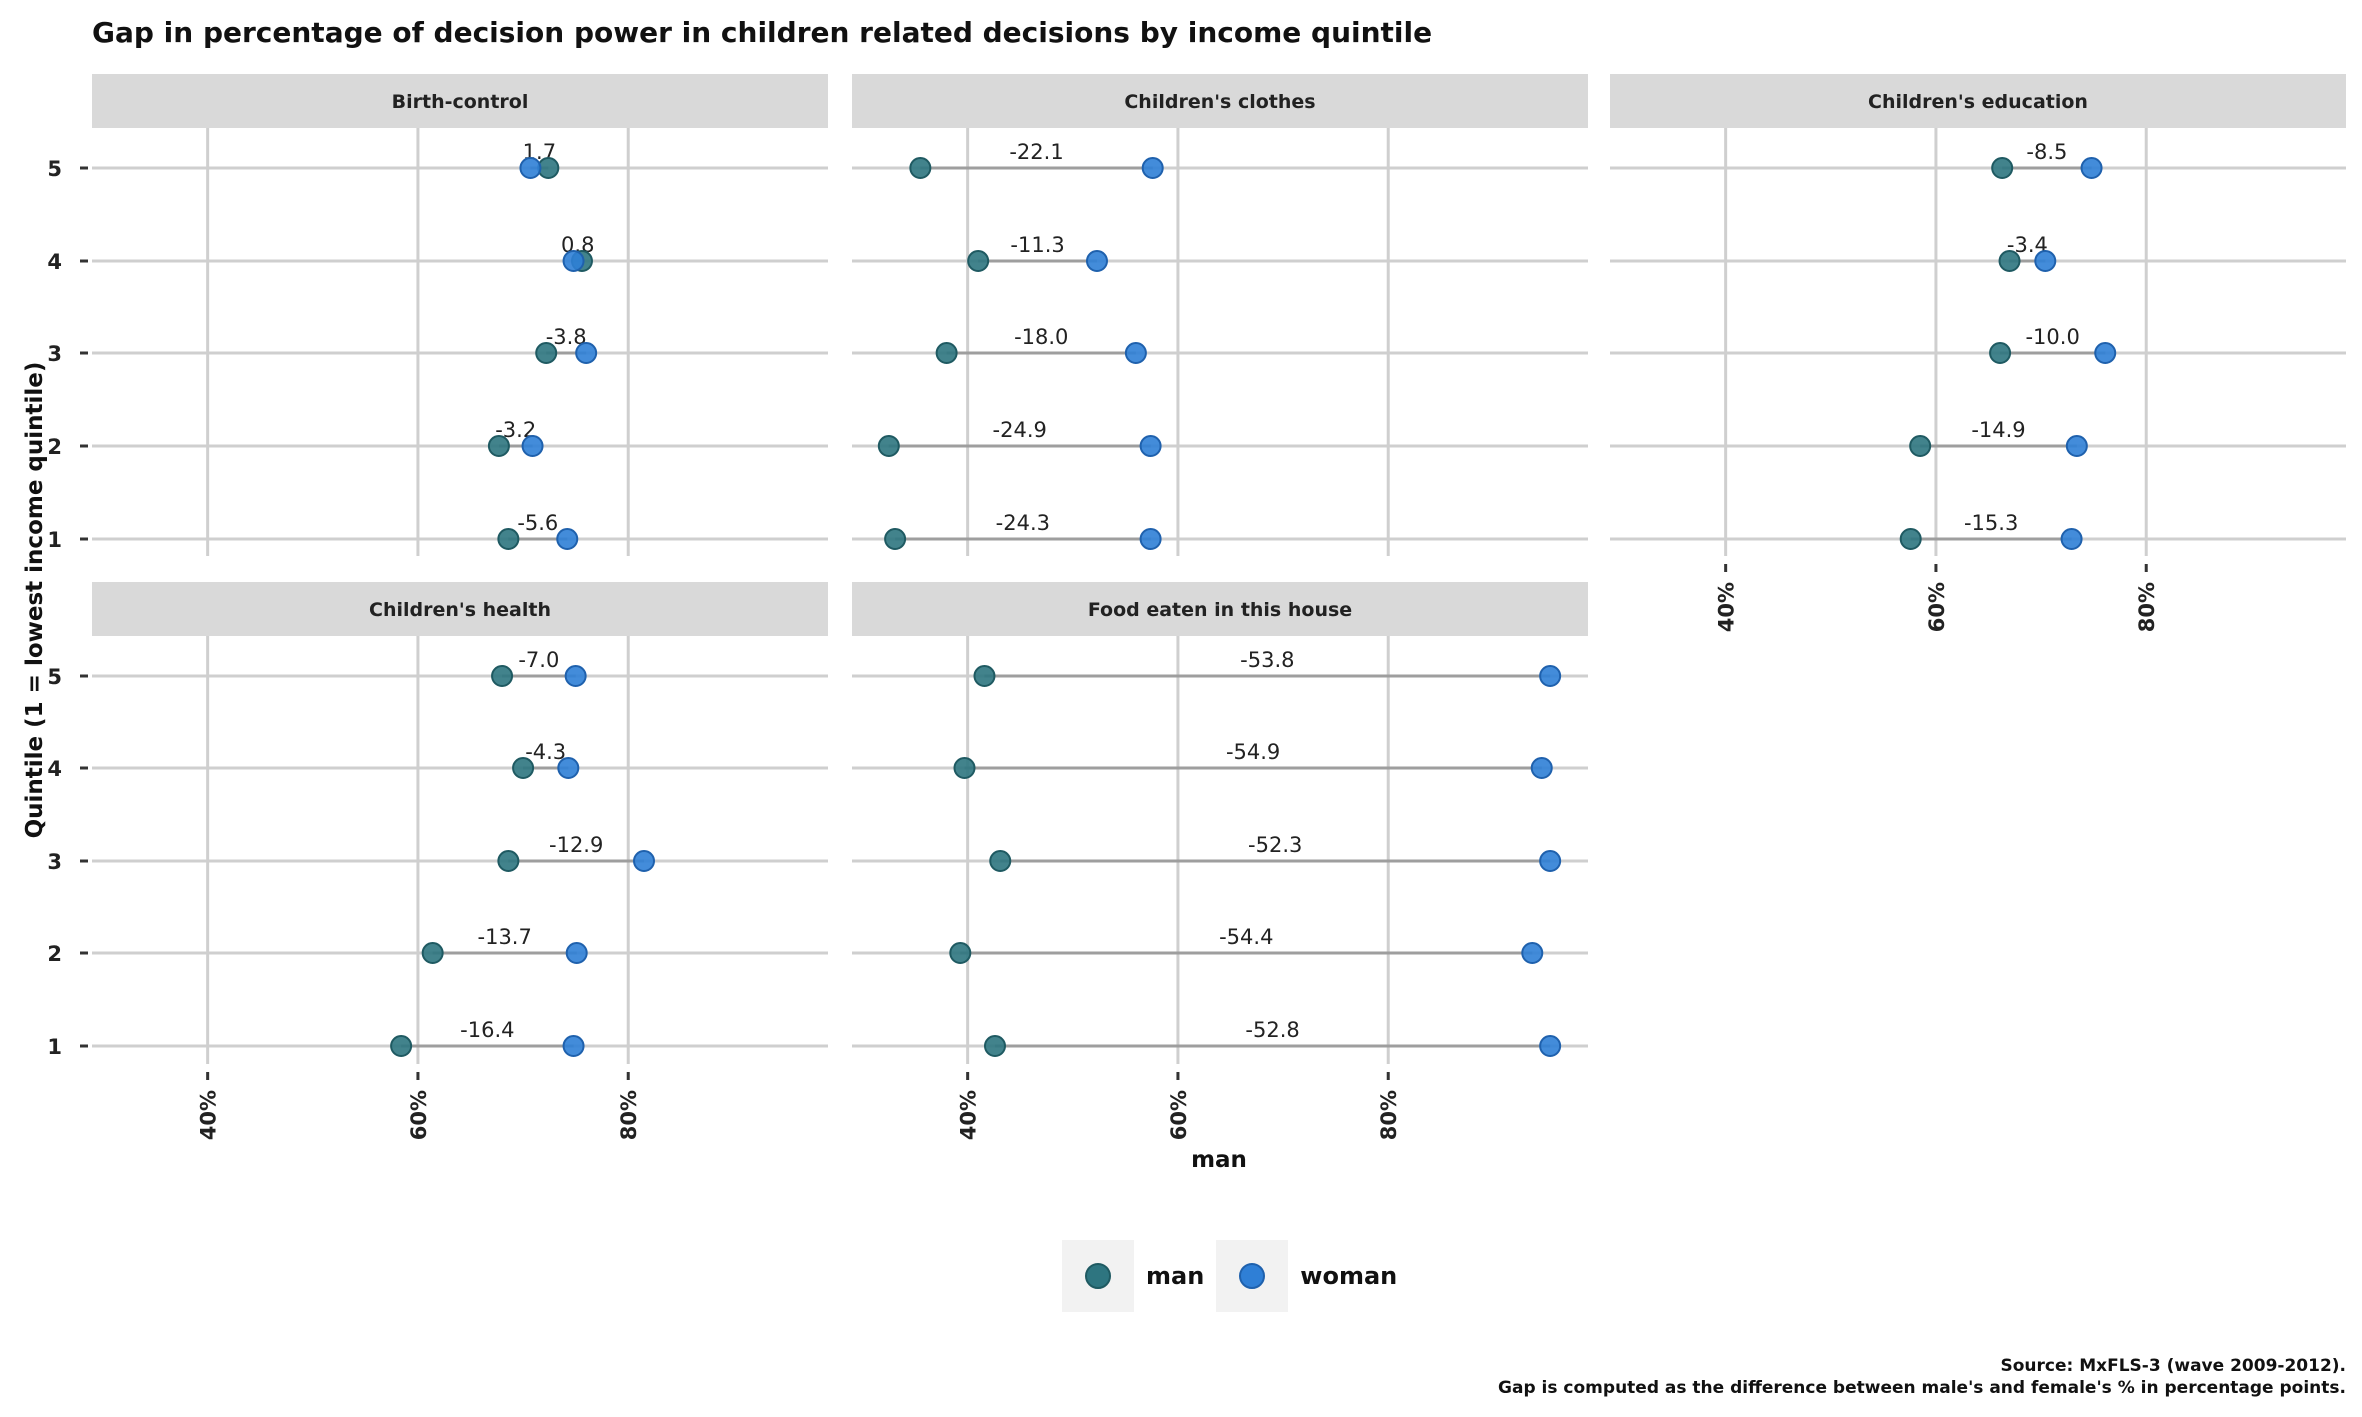 Image resolution: width=2362 pixels, height=1417 pixels. I want to click on y-tick-label: 1, so click(54, 540).